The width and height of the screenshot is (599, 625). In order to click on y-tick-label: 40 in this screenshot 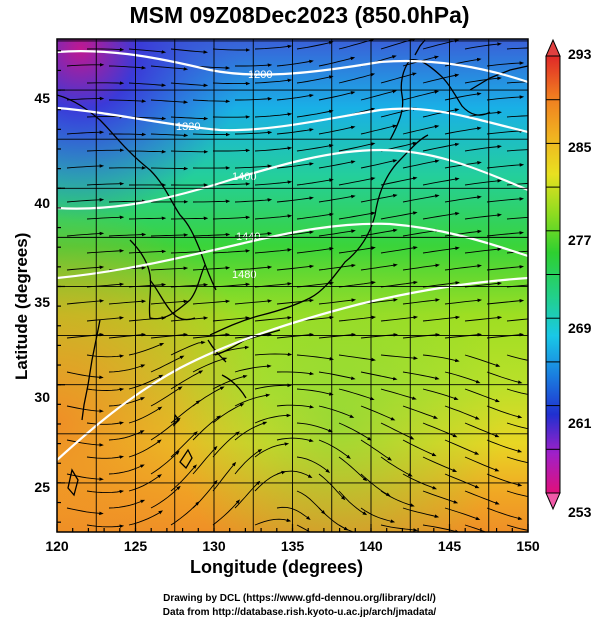, I will do `click(42, 203)`.